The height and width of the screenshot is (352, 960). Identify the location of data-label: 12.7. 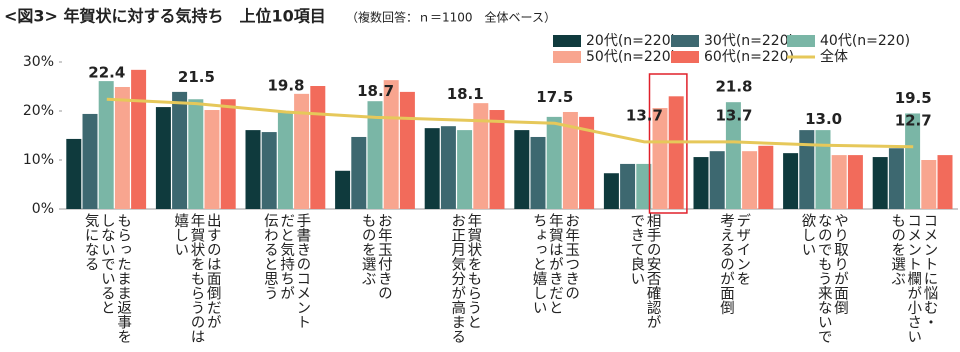
(913, 120).